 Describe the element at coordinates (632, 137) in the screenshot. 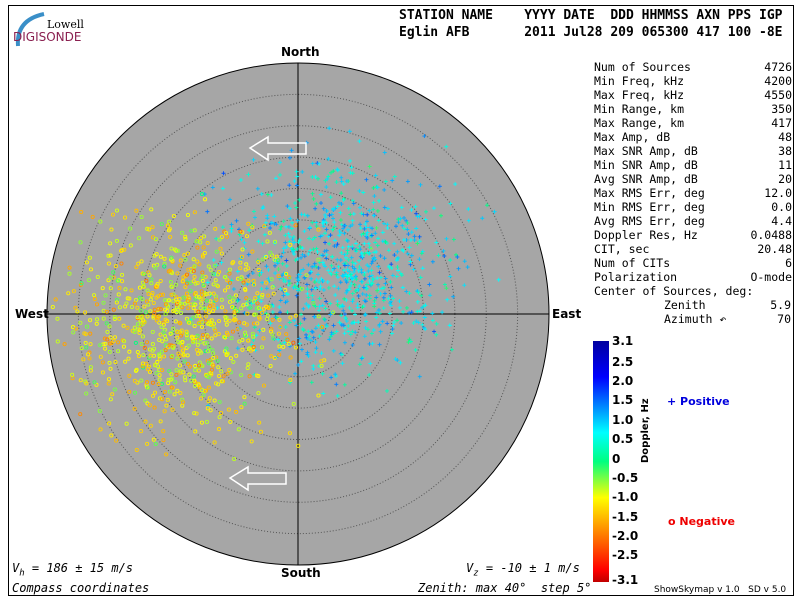

I see `stat-label: Max Amp, dB` at that location.